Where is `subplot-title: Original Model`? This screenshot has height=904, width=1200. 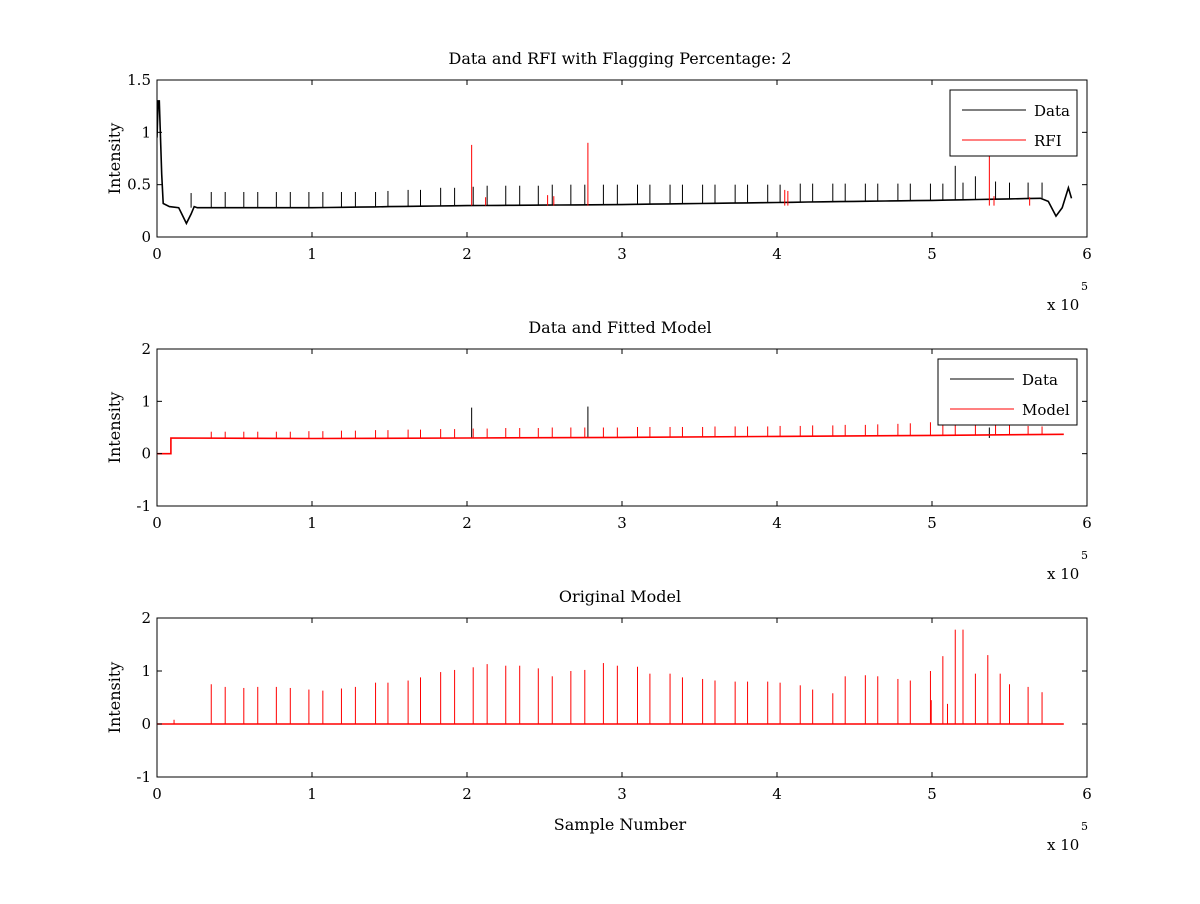
subplot-title: Original Model is located at coordinates (620, 596).